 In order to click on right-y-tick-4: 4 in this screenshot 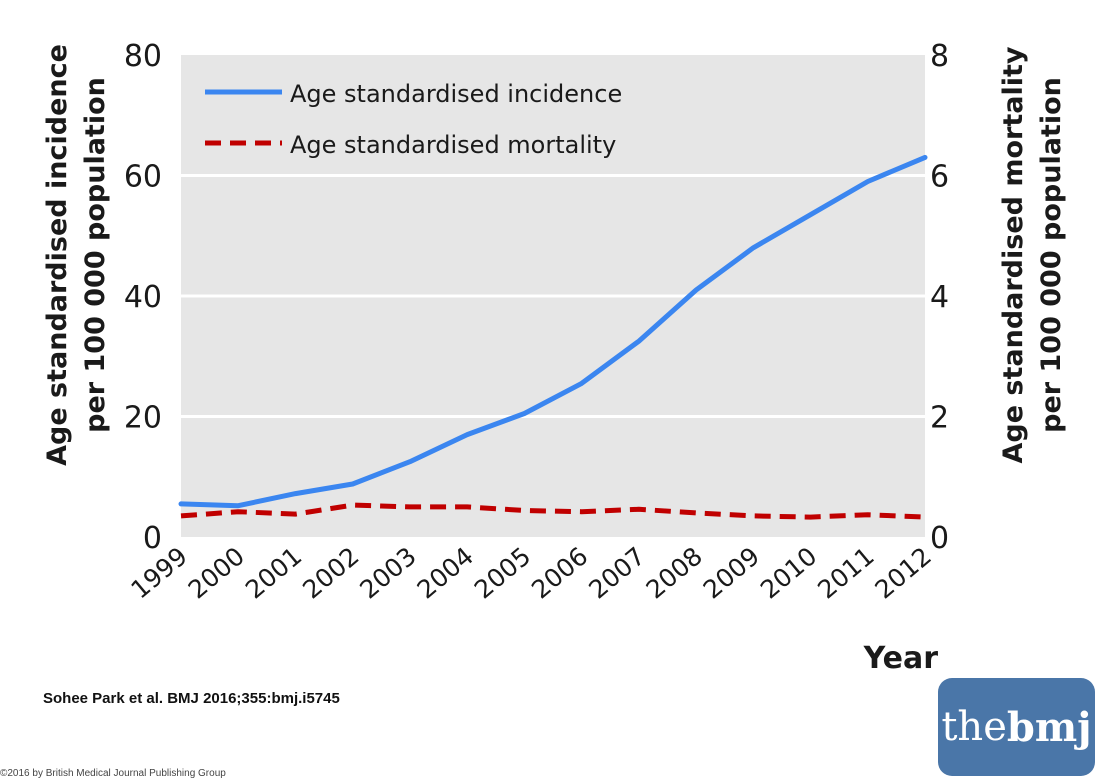, I will do `click(939, 297)`.